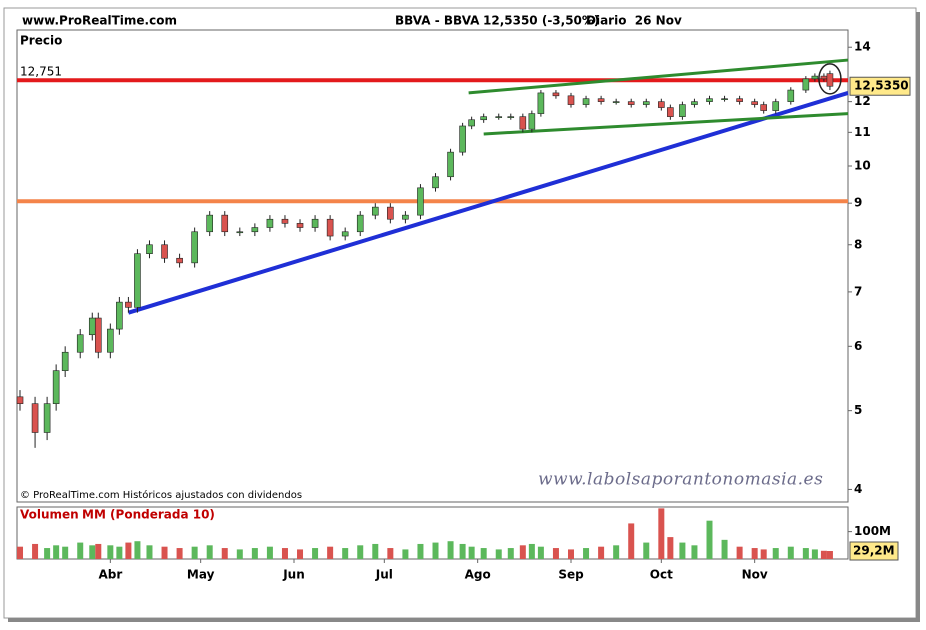 The width and height of the screenshot is (926, 630). Describe the element at coordinates (862, 165) in the screenshot. I see `y-tick-label: 10` at that location.